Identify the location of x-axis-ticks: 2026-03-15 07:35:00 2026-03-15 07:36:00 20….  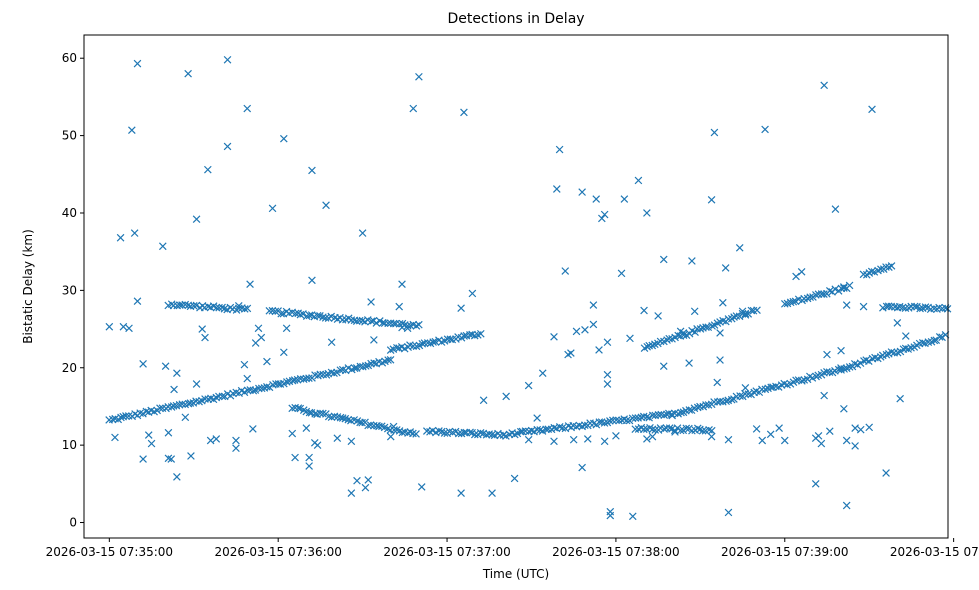
(512, 548).